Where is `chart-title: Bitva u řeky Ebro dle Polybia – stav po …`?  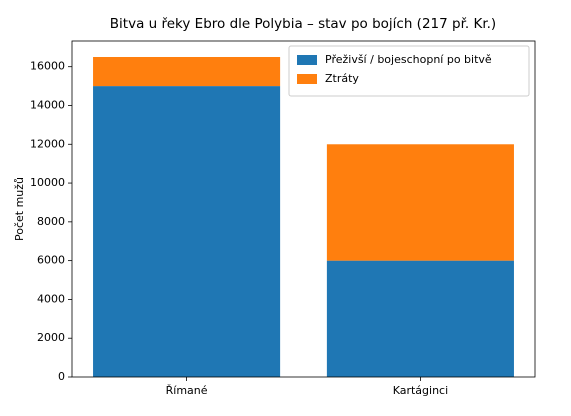 chart-title: Bitva u řeky Ebro dle Polybia – stav po … is located at coordinates (303, 24).